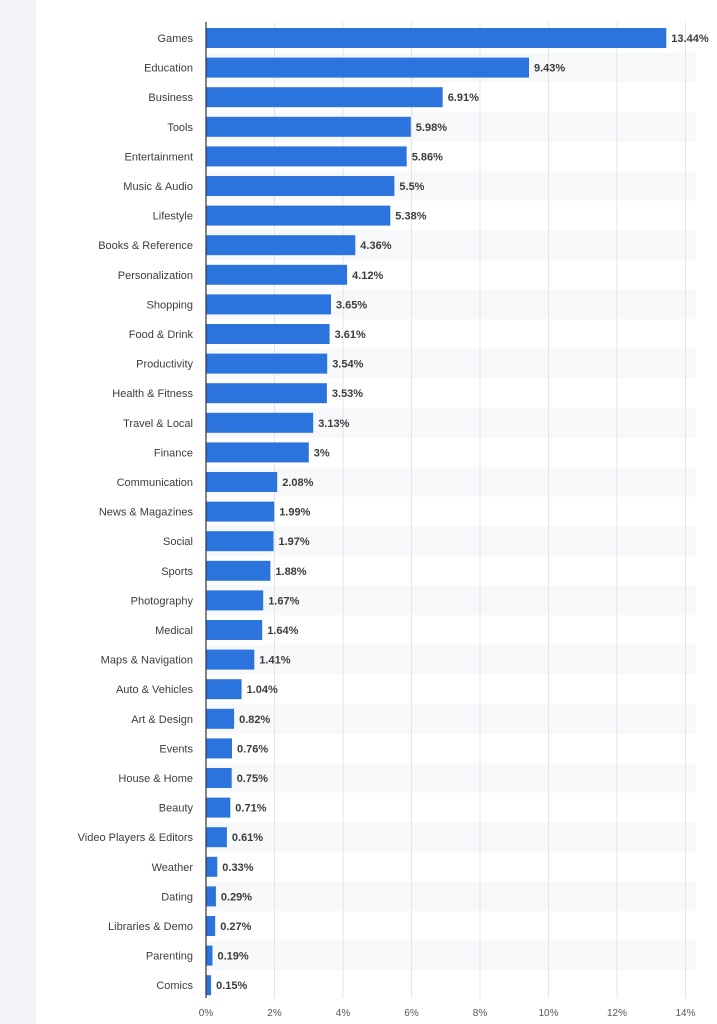 The image size is (717, 1024). Describe the element at coordinates (170, 98) in the screenshot. I see `category-label: Business` at that location.